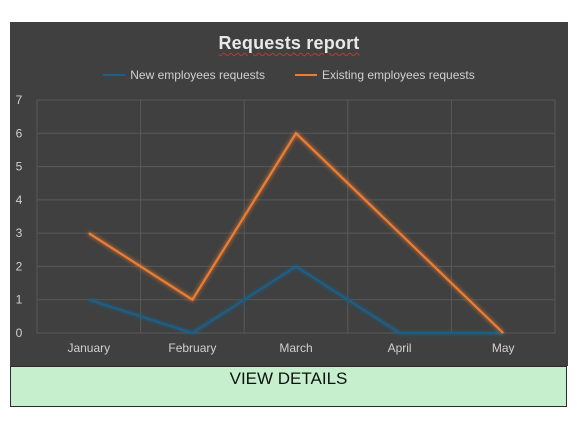 Image resolution: width=577 pixels, height=425 pixels. I want to click on legend-label-existing-employees: Existing employees requests, so click(398, 75).